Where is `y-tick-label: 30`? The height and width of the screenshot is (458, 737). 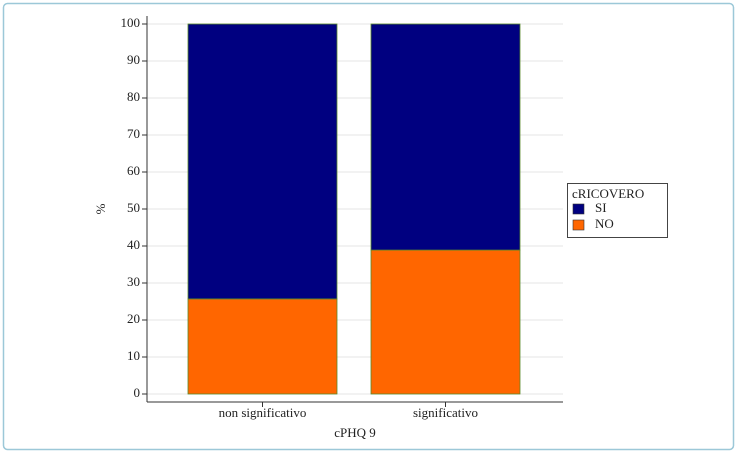
y-tick-label: 30 is located at coordinates (133, 281).